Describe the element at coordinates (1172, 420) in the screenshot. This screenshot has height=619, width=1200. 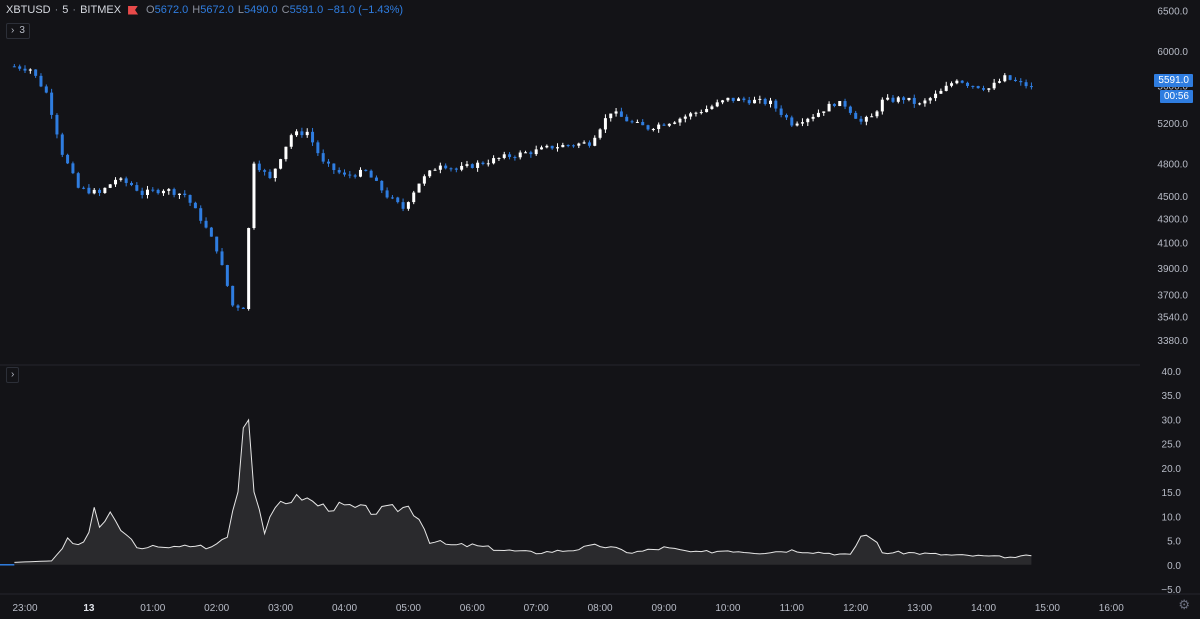
I see `indicator-tick-label: 30.0` at that location.